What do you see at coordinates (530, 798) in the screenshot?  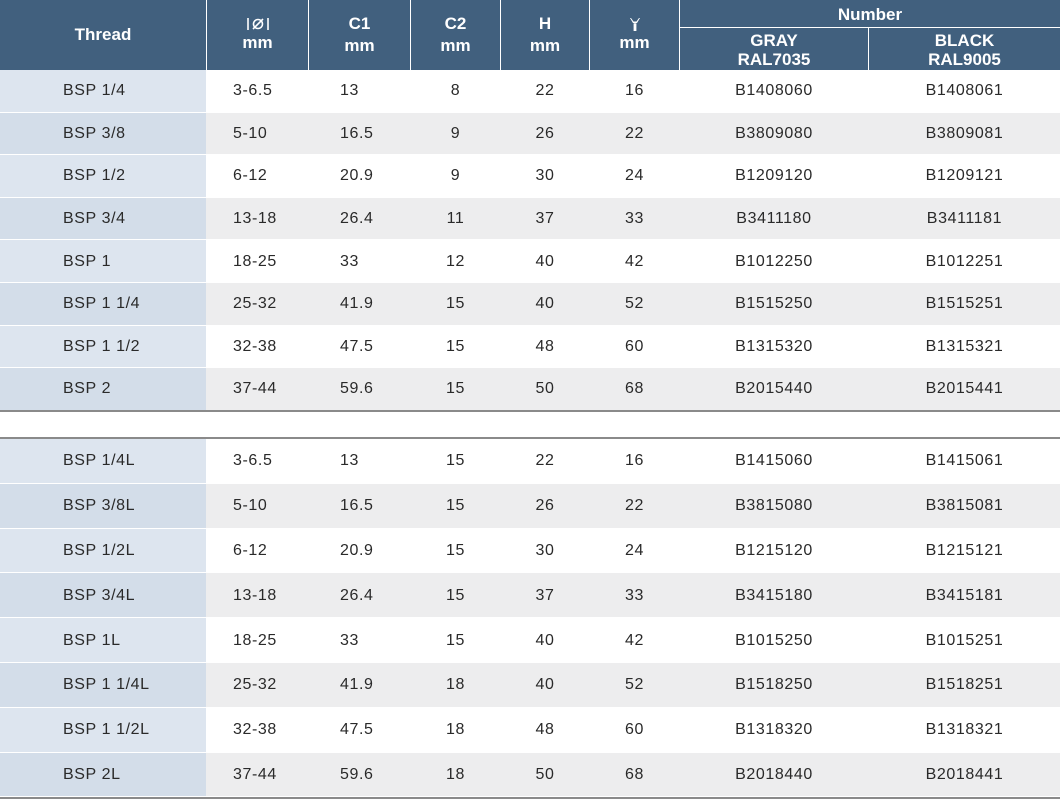 I see `table-bottom-border` at bounding box center [530, 798].